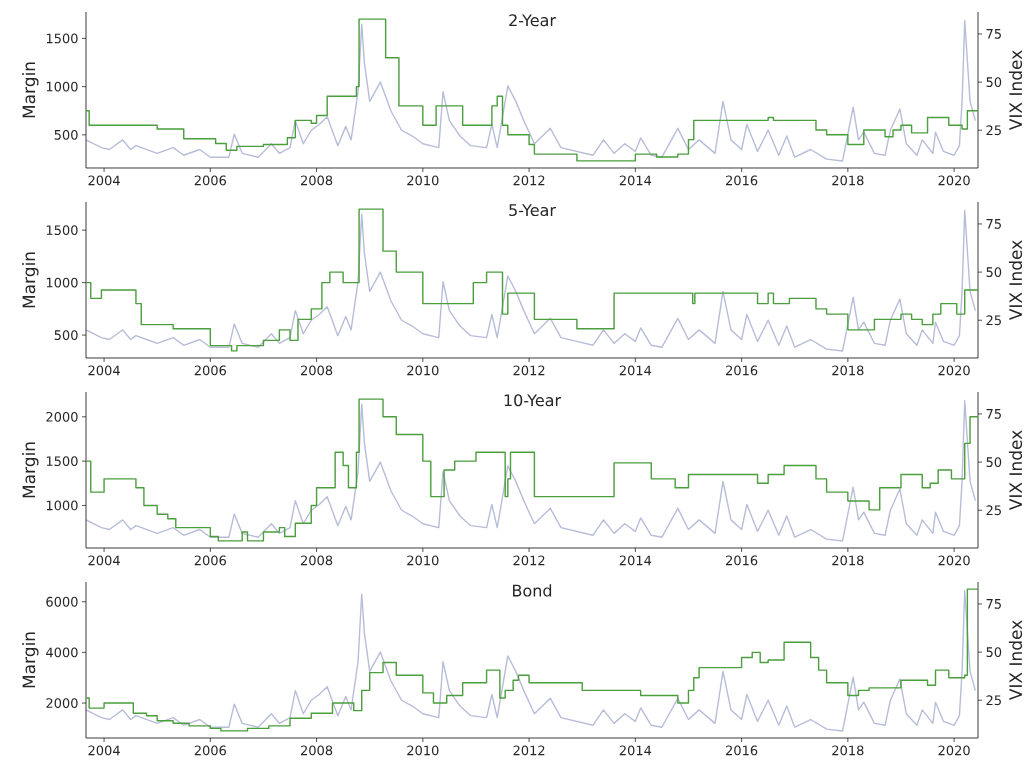 This screenshot has height=761, width=1034. Describe the element at coordinates (532, 210) in the screenshot. I see `chart-title: 5-Year` at that location.